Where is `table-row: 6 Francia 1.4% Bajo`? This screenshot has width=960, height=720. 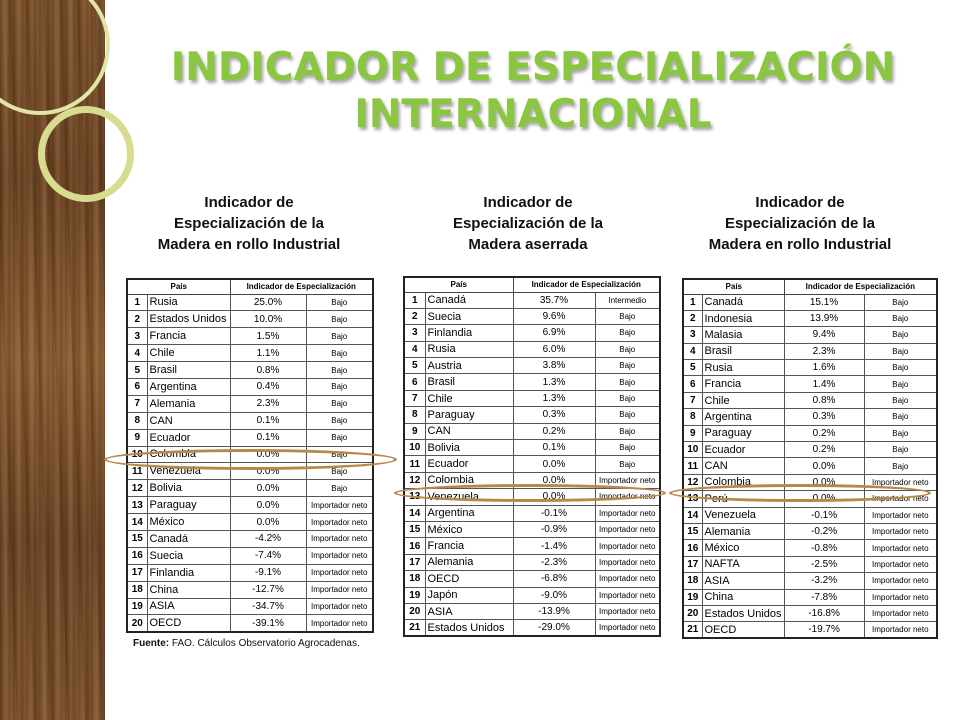
table-row: 6 Francia 1.4% Bajo is located at coordinates (810, 384).